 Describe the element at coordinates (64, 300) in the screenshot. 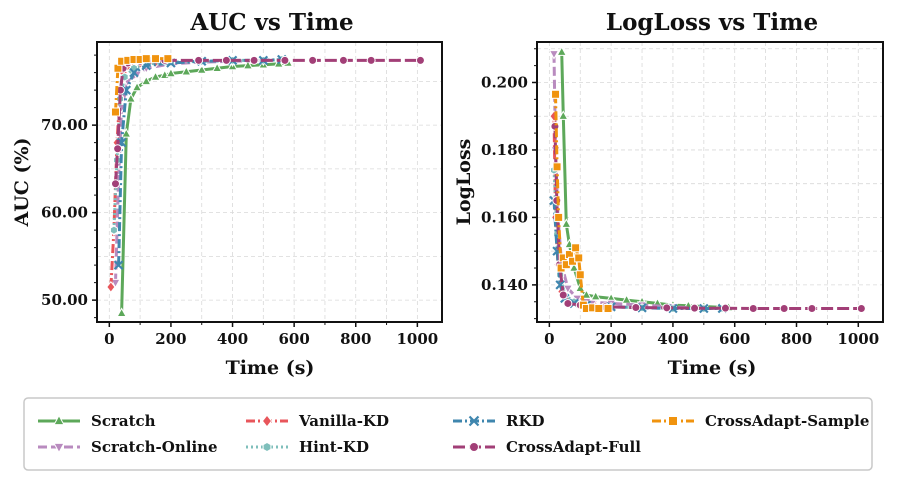

I see `y-tick-label: 50.00` at that location.